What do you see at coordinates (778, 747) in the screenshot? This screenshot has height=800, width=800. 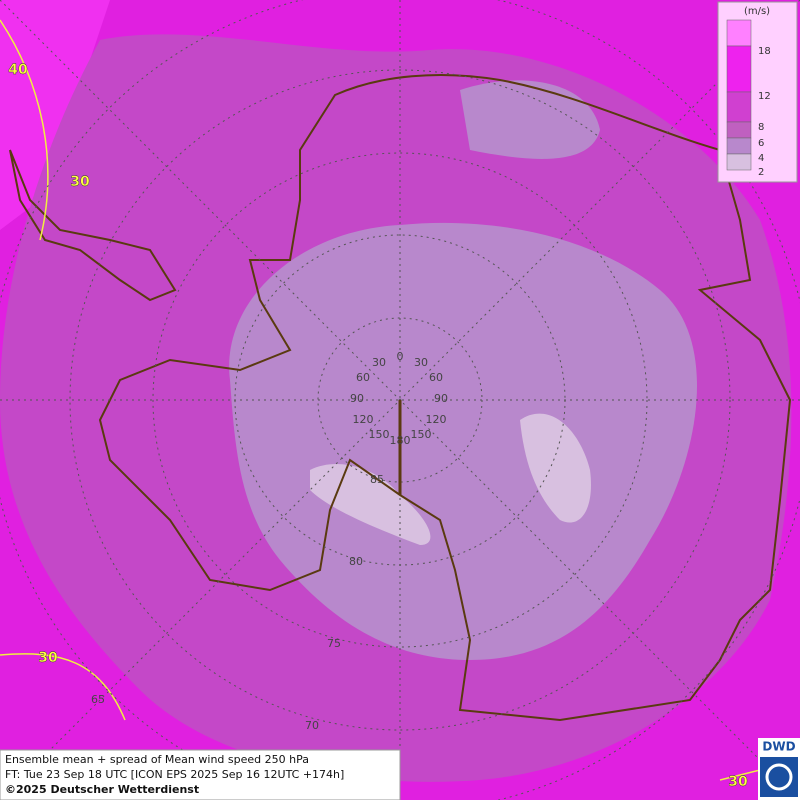 I see `logo-text: DWD` at bounding box center [778, 747].